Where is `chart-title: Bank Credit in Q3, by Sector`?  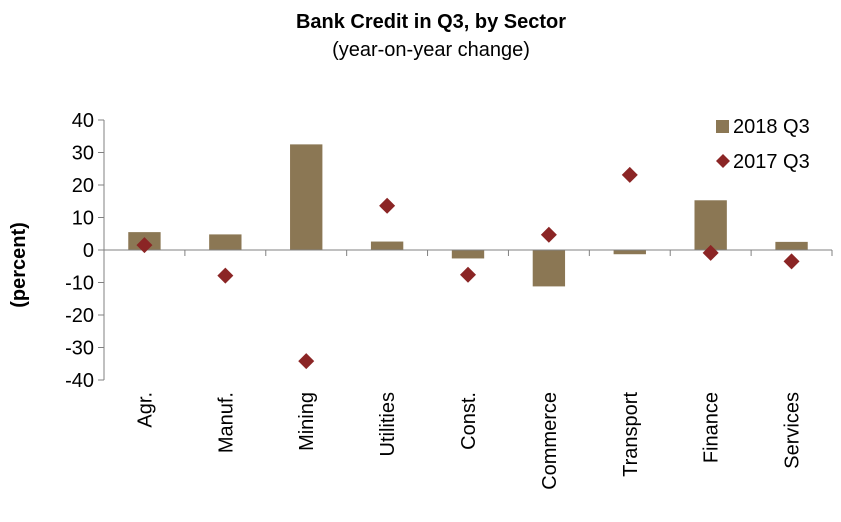 chart-title: Bank Credit in Q3, by Sector is located at coordinates (431, 22).